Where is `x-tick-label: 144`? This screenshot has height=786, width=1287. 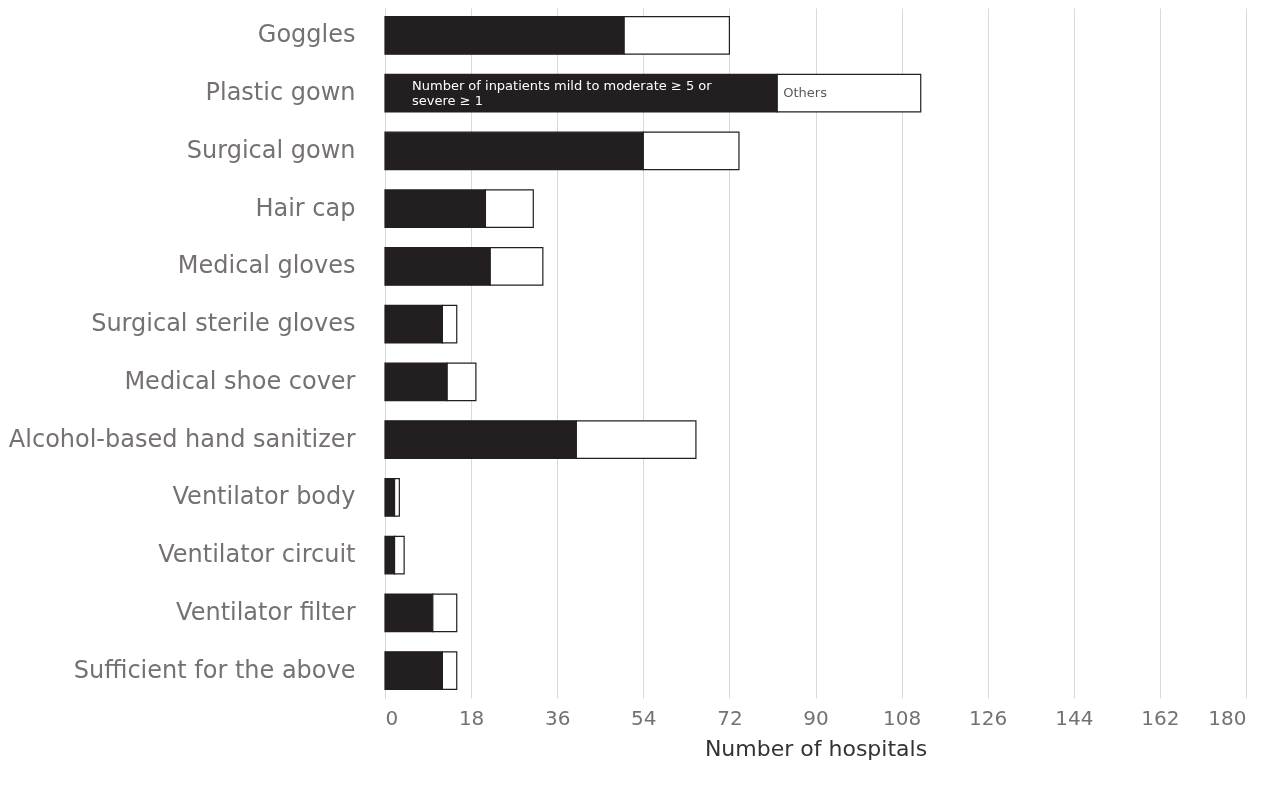 x-tick-label: 144 is located at coordinates (1074, 717).